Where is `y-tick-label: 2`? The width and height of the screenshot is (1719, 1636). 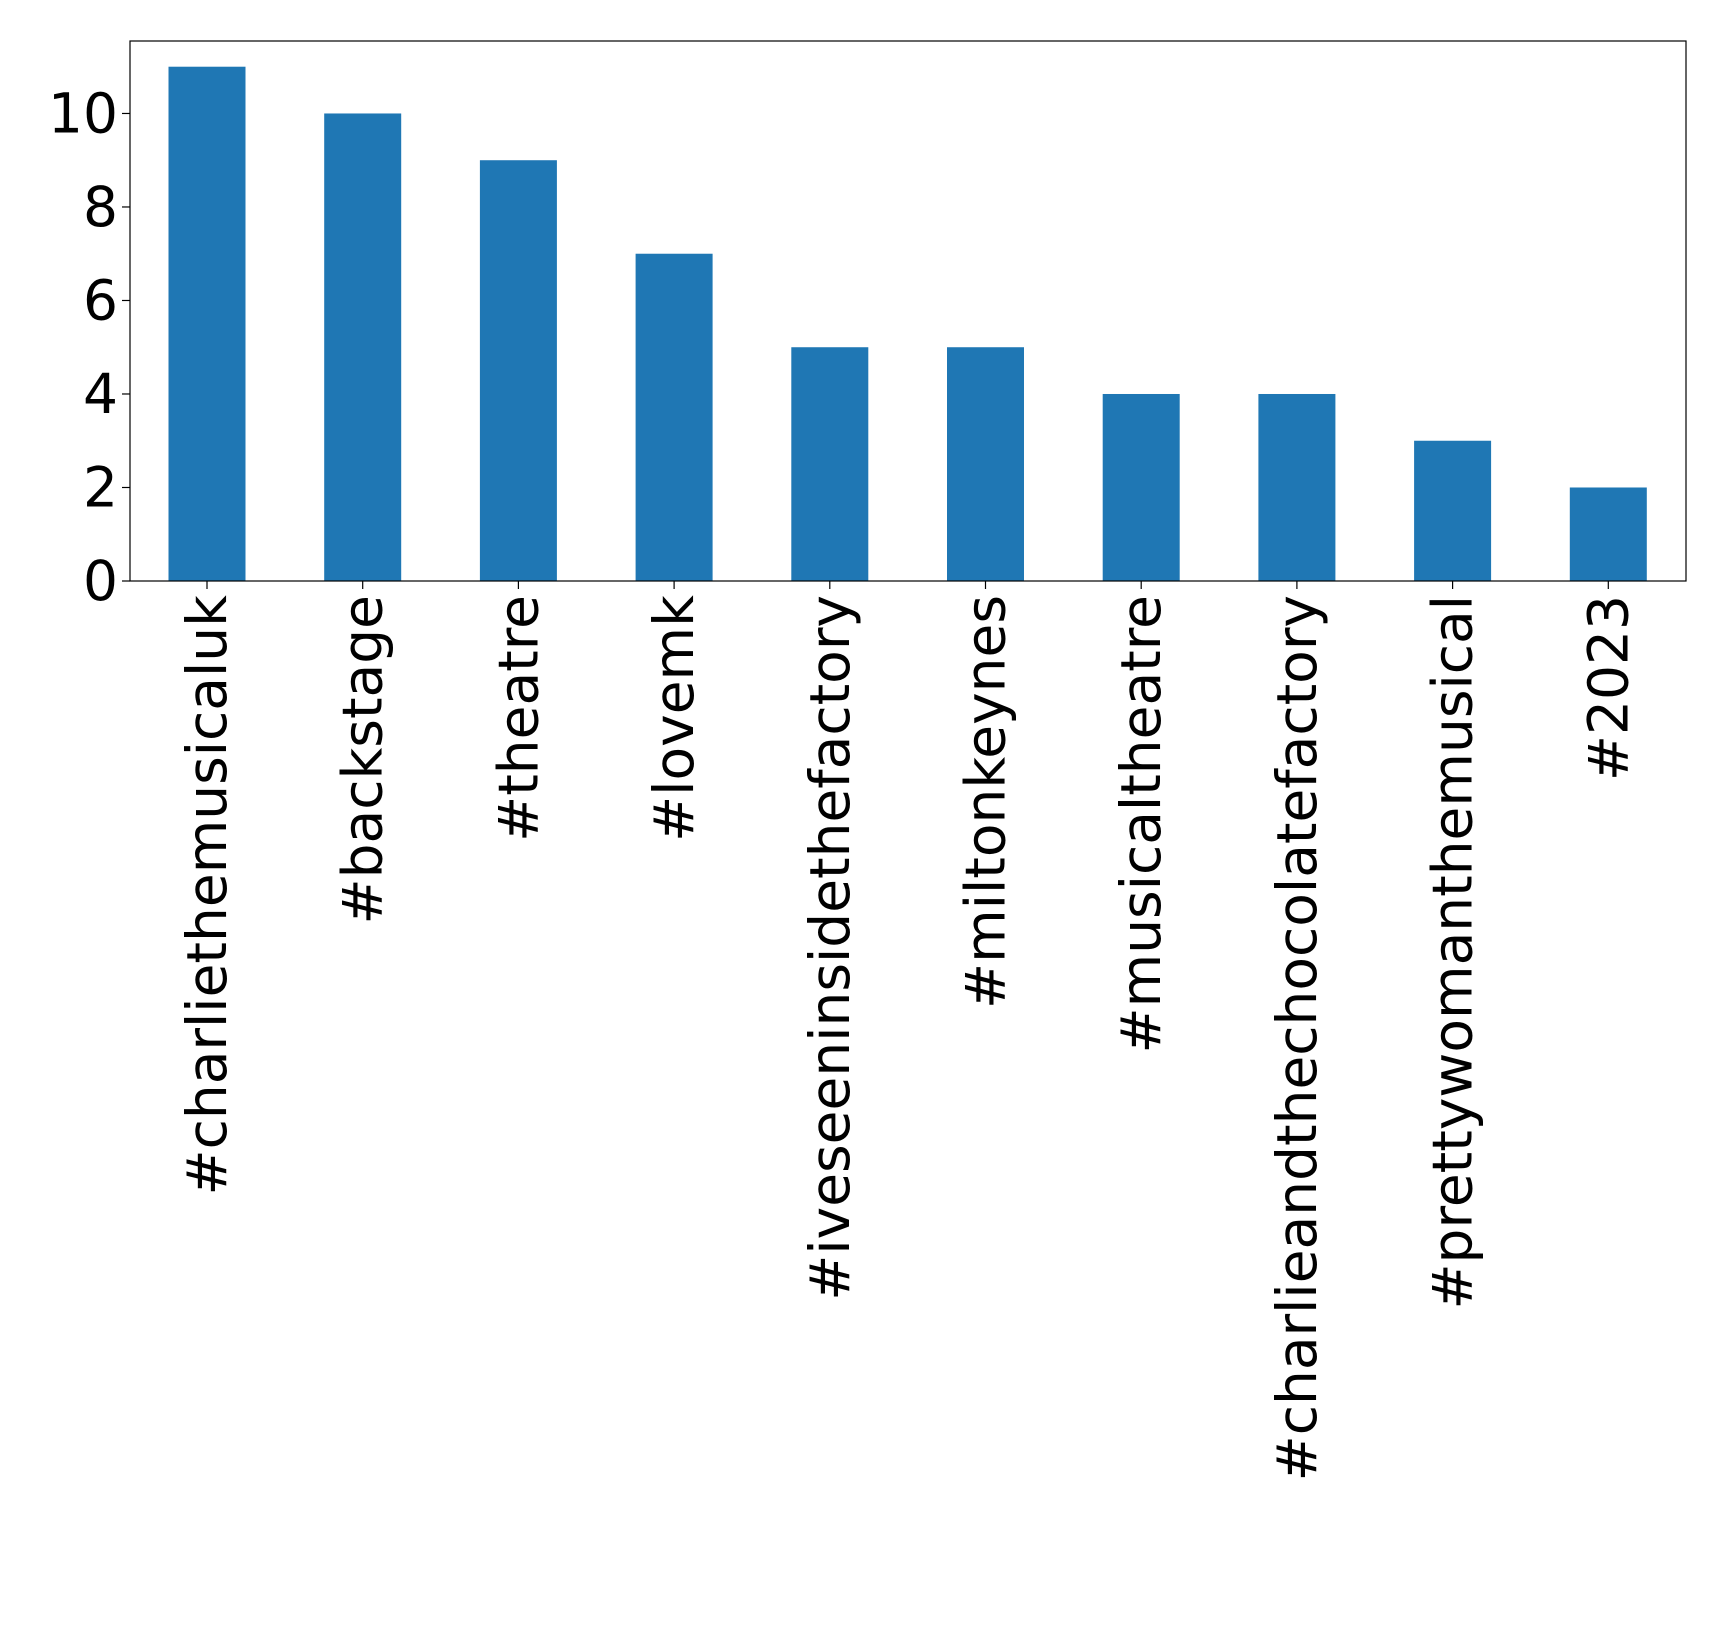
y-tick-label: 2 is located at coordinates (100, 487).